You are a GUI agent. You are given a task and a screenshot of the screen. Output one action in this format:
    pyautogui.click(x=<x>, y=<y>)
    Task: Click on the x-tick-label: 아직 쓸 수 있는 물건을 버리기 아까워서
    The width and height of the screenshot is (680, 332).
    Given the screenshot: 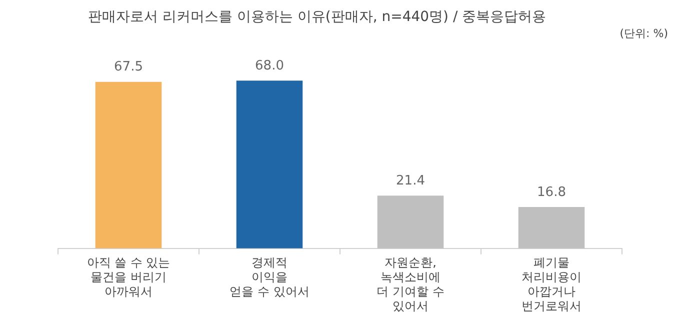 What is the action you would take?
    pyautogui.click(x=128, y=277)
    